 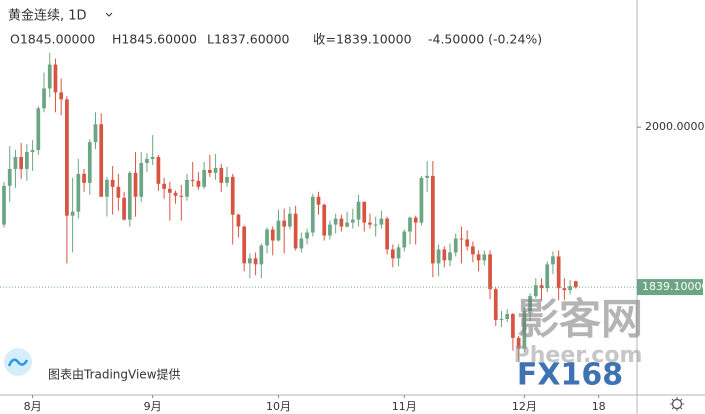 What do you see at coordinates (677, 404) in the screenshot?
I see `crosshair-settings` at bounding box center [677, 404].